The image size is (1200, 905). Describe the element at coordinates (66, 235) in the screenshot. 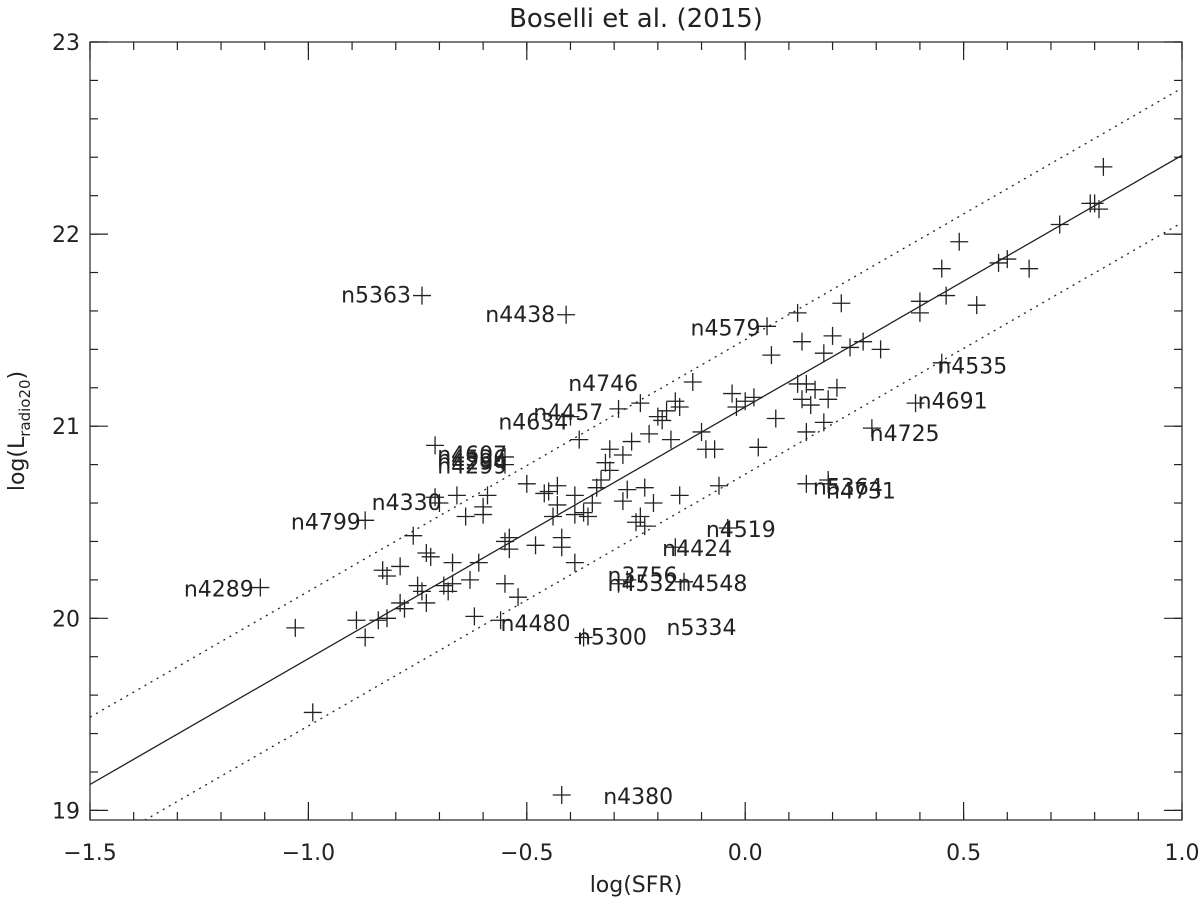

I see `y-tick-label: 22` at that location.